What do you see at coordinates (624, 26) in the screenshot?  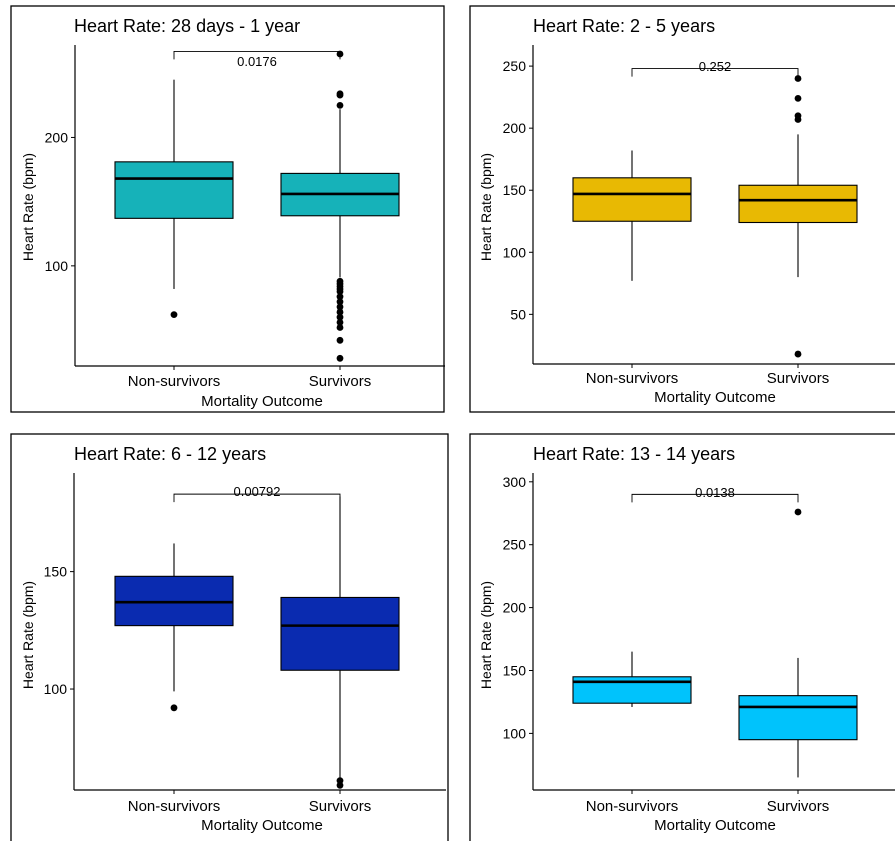 I see `panel-2-title: Heart Rate: 2 - 5 years` at bounding box center [624, 26].